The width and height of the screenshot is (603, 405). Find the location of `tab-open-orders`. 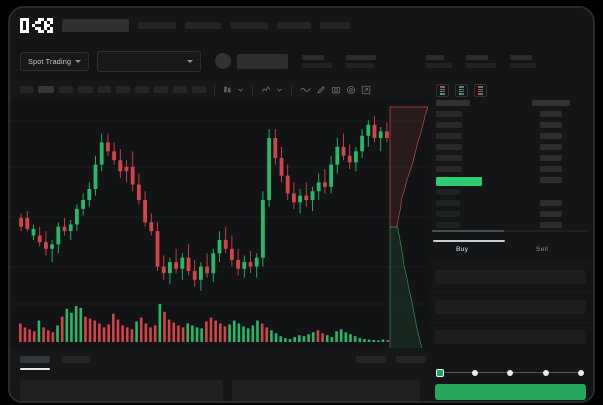

tab-open-orders is located at coordinates (35, 359).